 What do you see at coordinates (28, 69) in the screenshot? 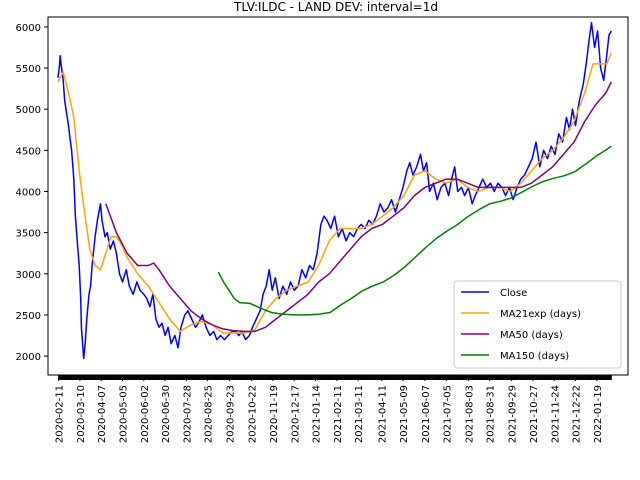
I see `y-tick-label: 5500` at bounding box center [28, 69].